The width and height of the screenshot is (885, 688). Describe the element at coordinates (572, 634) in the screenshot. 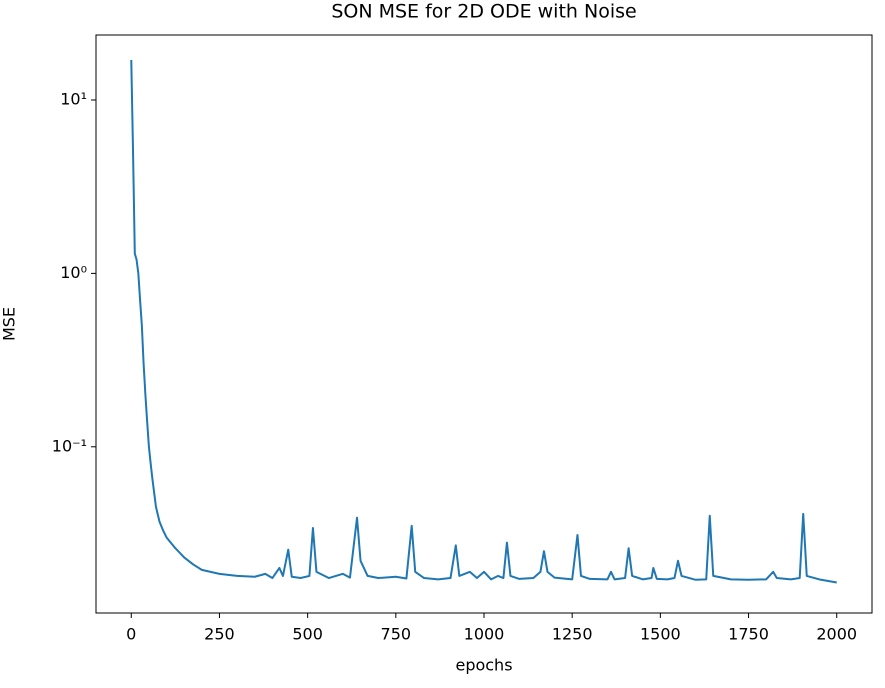

I see `x-tick-label: 1250` at that location.